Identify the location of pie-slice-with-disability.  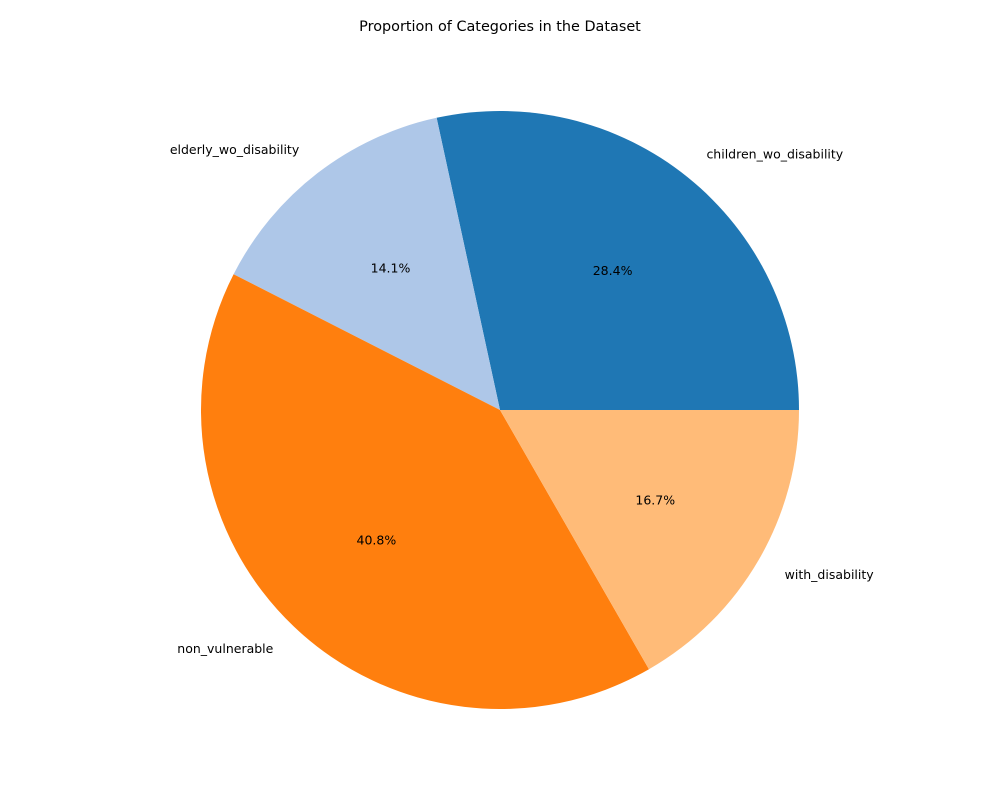
(649, 540).